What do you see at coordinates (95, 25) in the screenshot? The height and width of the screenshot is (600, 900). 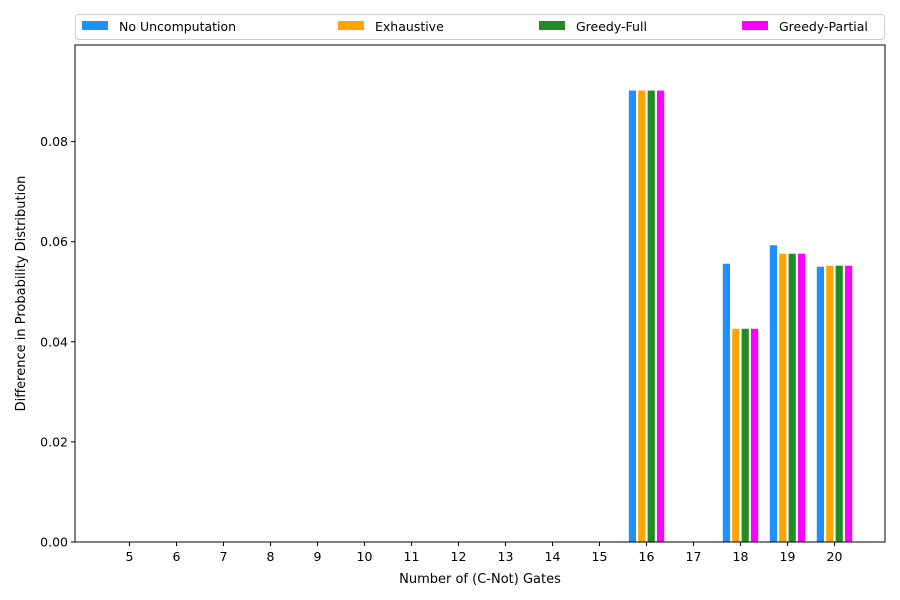 I see `legend-swatch-no-uncomputation` at bounding box center [95, 25].